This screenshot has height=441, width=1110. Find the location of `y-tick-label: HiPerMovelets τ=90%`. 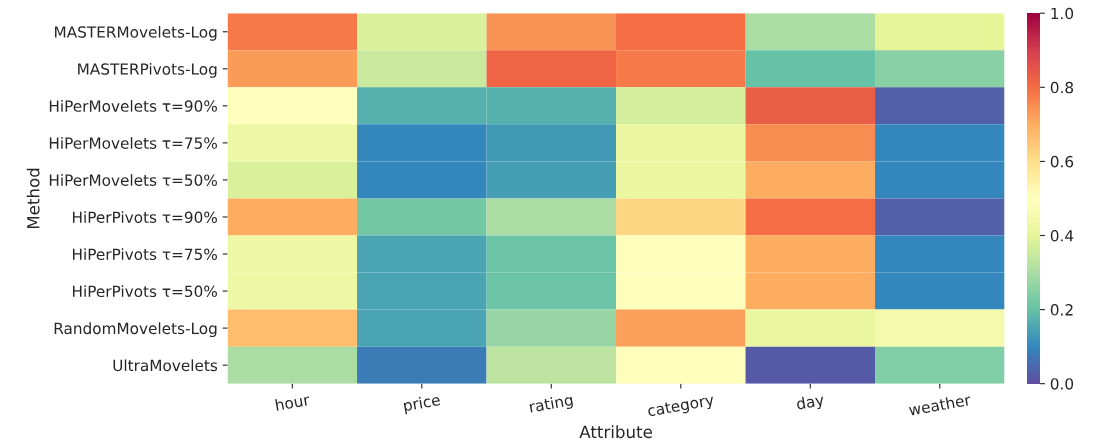

y-tick-label: HiPerMovelets τ=90% is located at coordinates (133, 106).